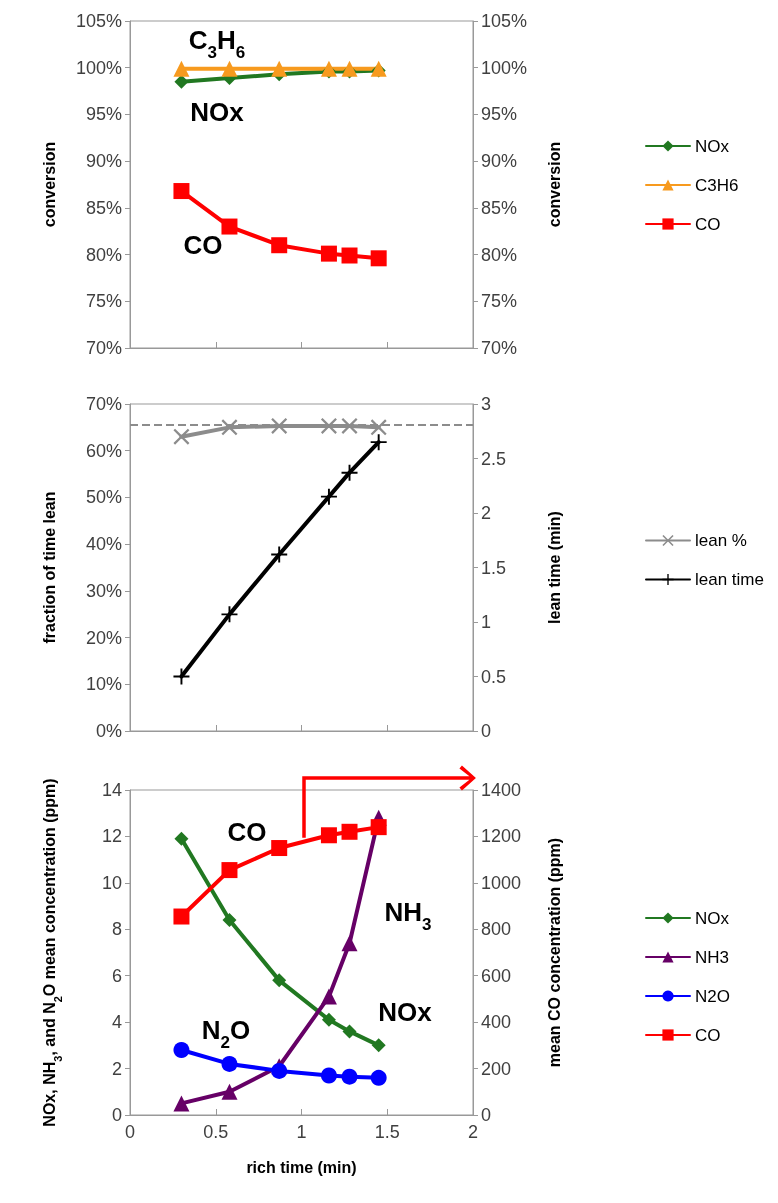  Describe the element at coordinates (717, 185) in the screenshot. I see `legend-label: C3H6` at that location.